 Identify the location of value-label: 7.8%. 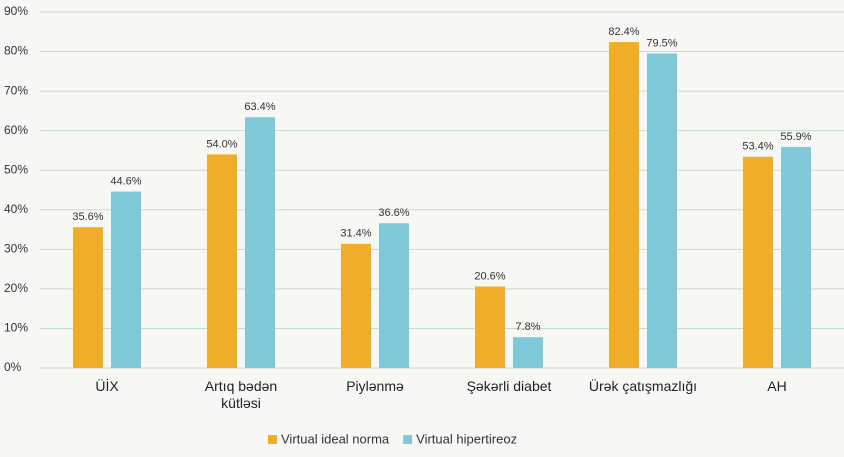
(527, 327).